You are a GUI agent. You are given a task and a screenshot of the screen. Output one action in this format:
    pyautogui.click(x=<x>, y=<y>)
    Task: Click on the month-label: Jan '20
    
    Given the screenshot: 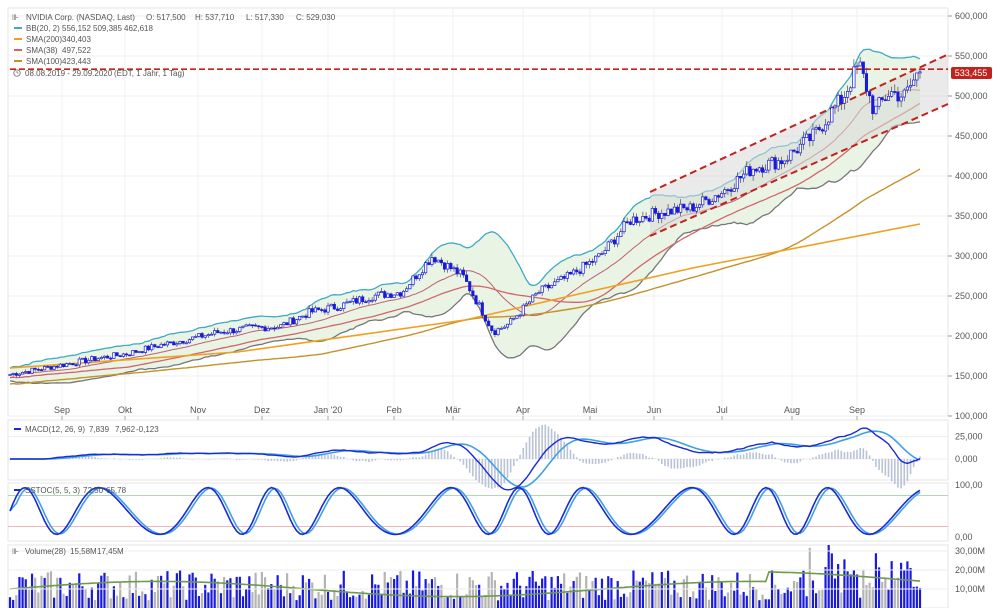 What is the action you would take?
    pyautogui.click(x=328, y=410)
    